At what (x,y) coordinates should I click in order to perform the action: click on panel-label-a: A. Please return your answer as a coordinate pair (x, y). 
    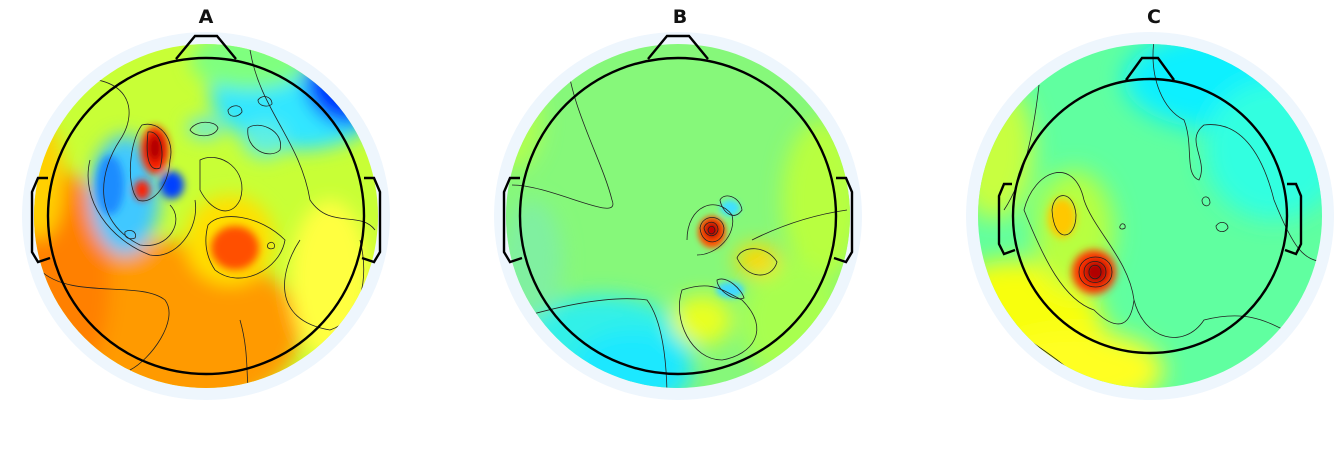
    Looking at the image, I should click on (206, 17).